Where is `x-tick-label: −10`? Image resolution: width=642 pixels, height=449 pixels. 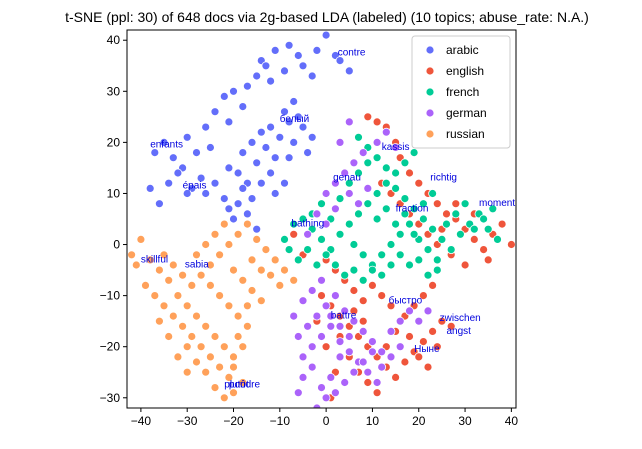 x-tick-label: −10 is located at coordinates (280, 421).